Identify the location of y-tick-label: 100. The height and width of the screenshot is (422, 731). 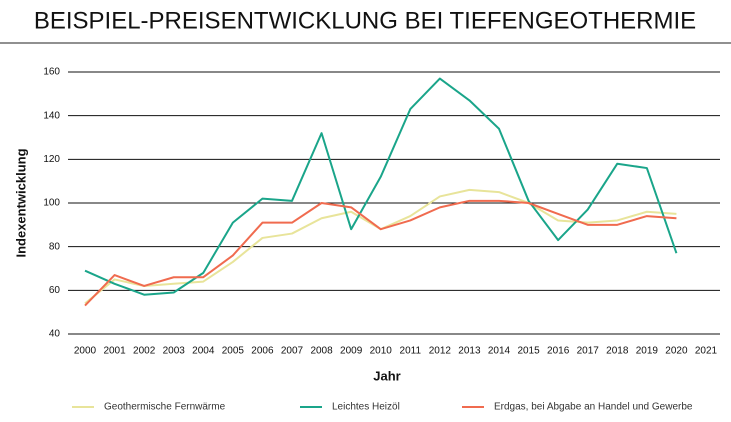
(51, 203).